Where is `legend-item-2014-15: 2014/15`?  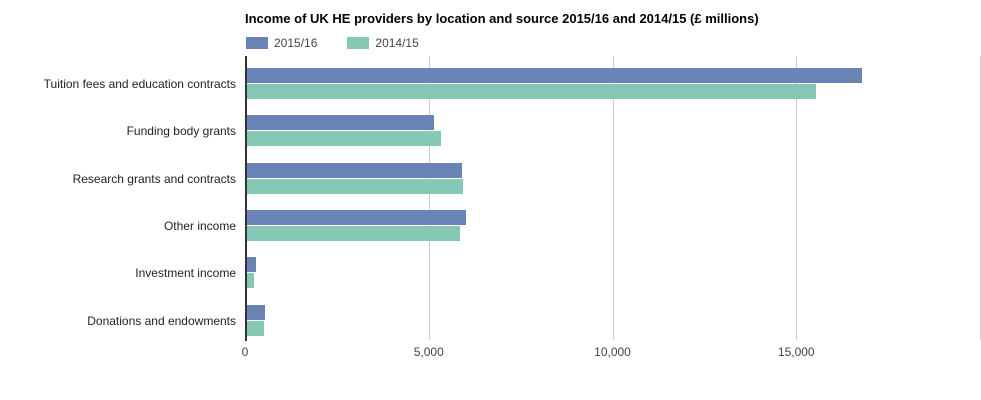 legend-item-2014-15: 2014/15 is located at coordinates (383, 43).